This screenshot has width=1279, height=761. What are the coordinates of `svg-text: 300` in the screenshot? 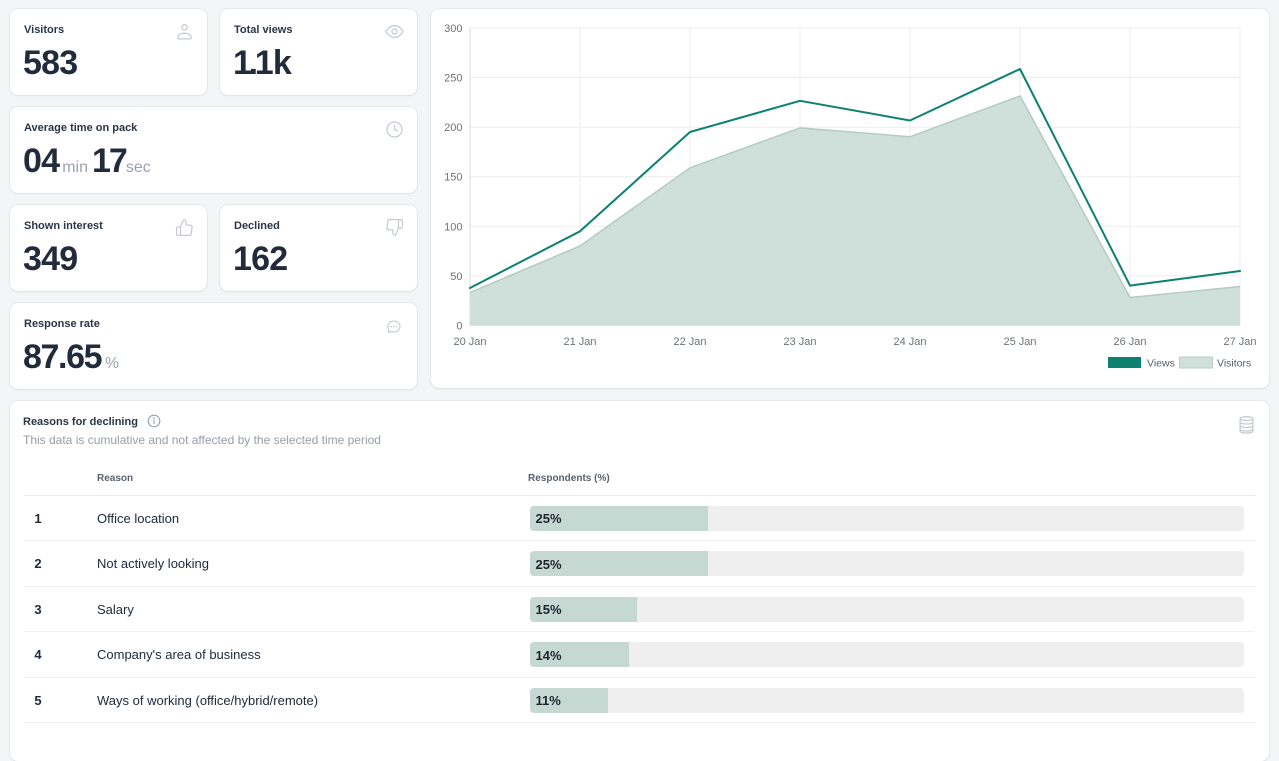 It's located at (453, 29).